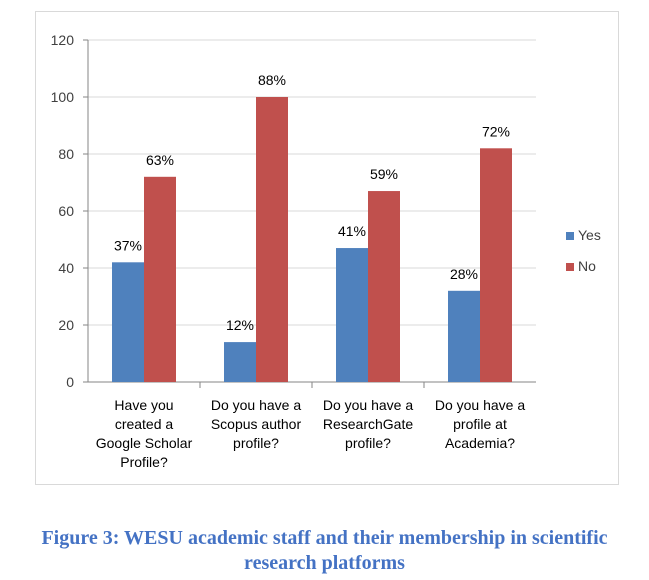  Describe the element at coordinates (66, 325) in the screenshot. I see `y-tick-label: 20` at that location.